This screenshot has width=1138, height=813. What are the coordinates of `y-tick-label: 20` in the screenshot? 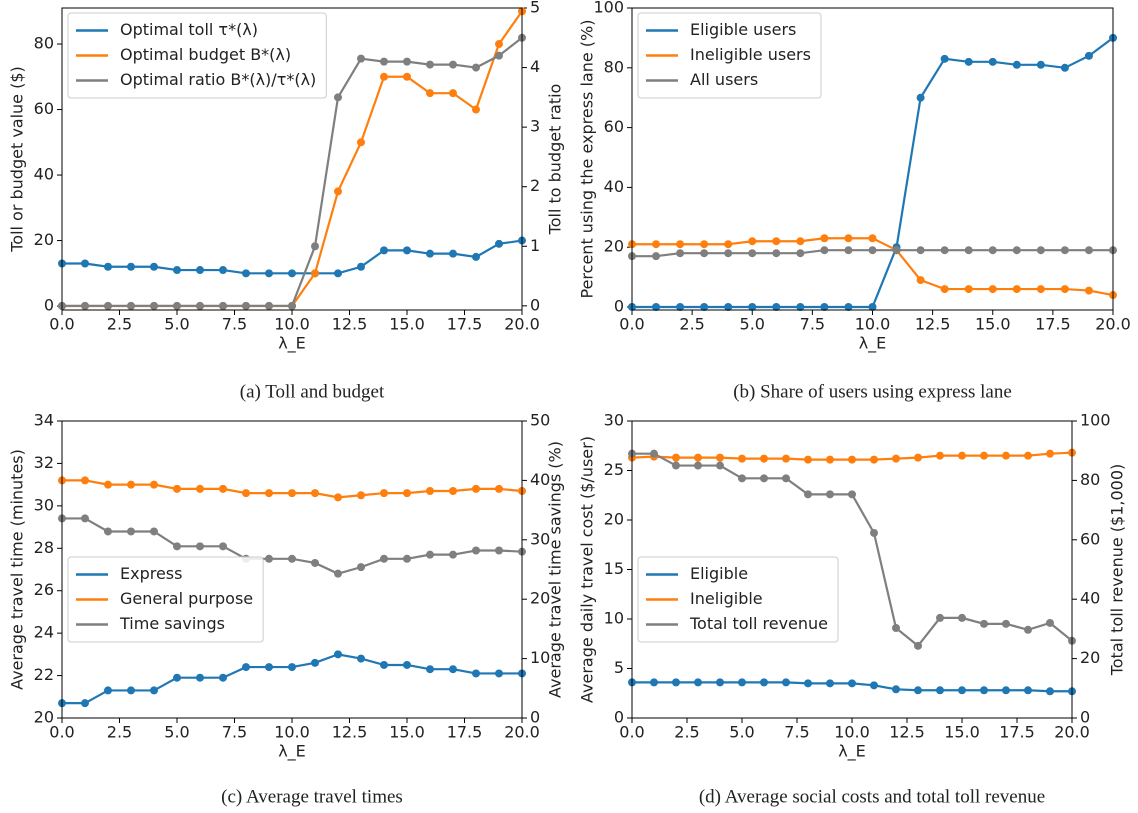 It's located at (44, 717).